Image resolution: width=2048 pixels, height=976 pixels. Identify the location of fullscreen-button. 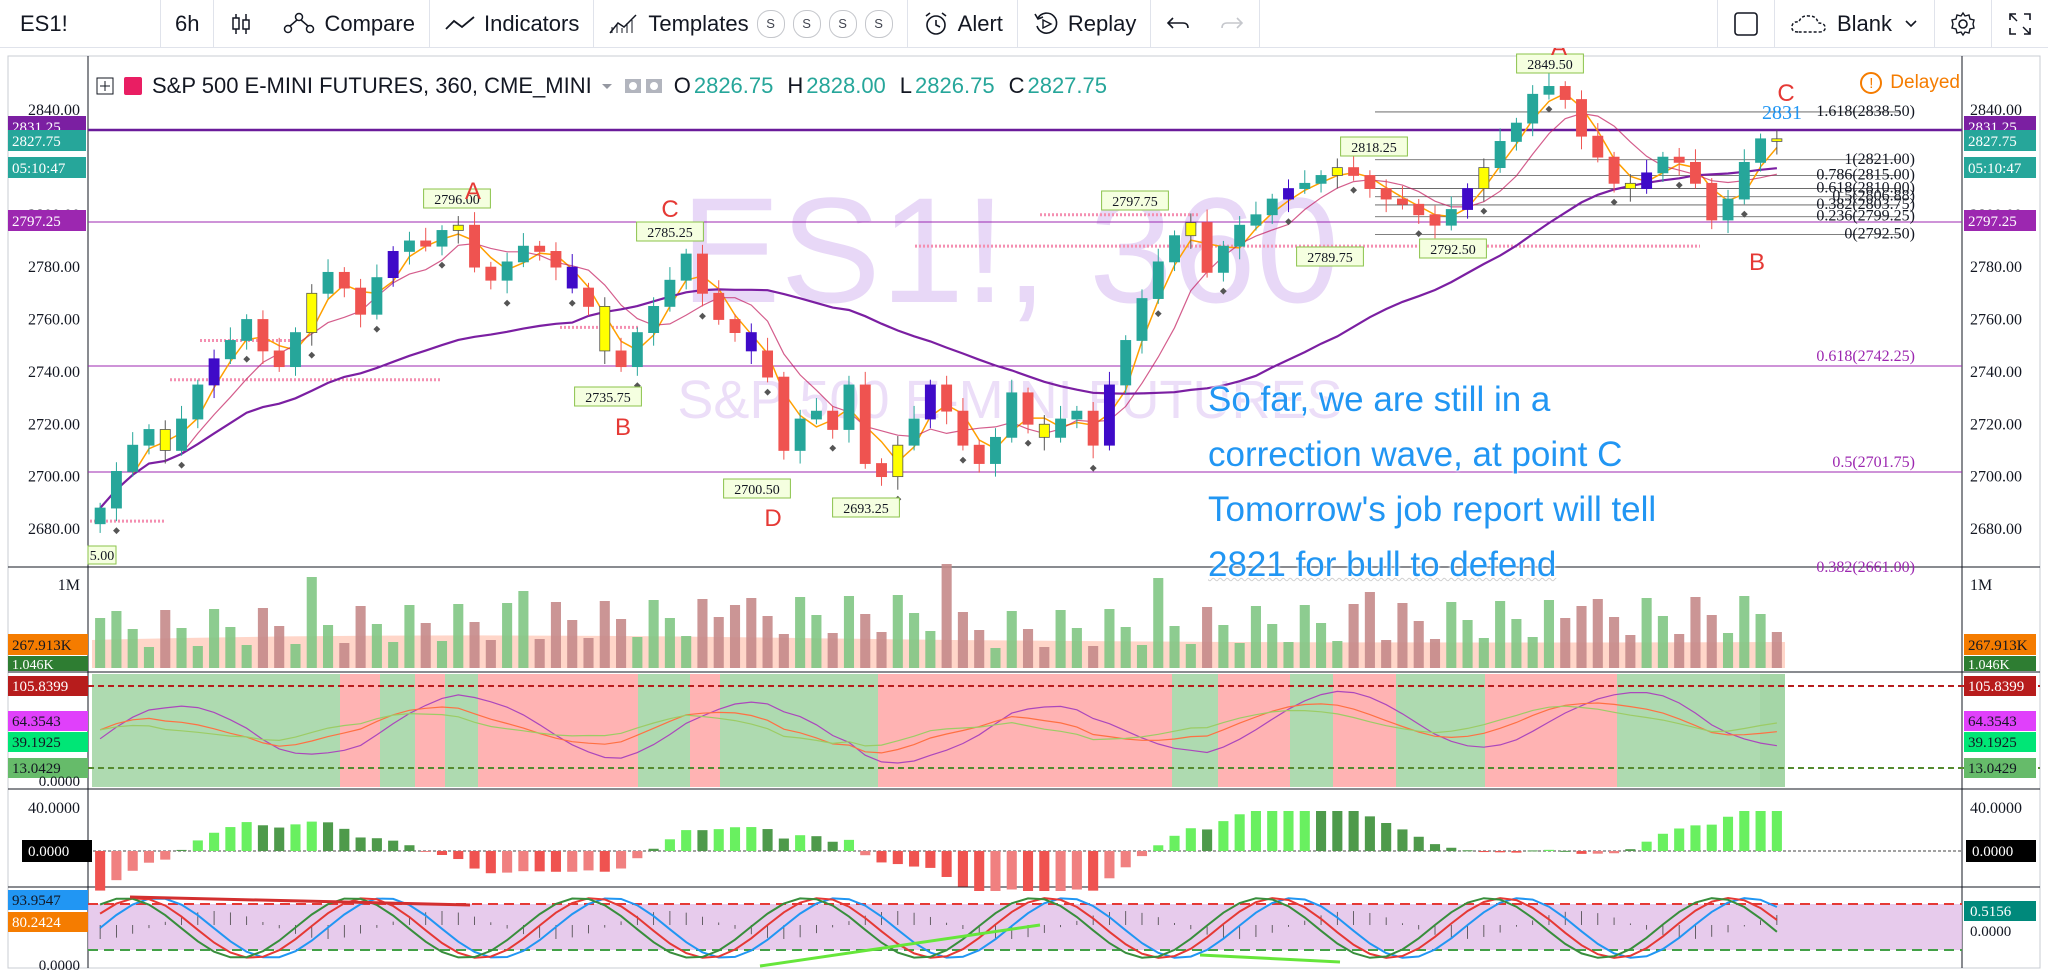
(2020, 24).